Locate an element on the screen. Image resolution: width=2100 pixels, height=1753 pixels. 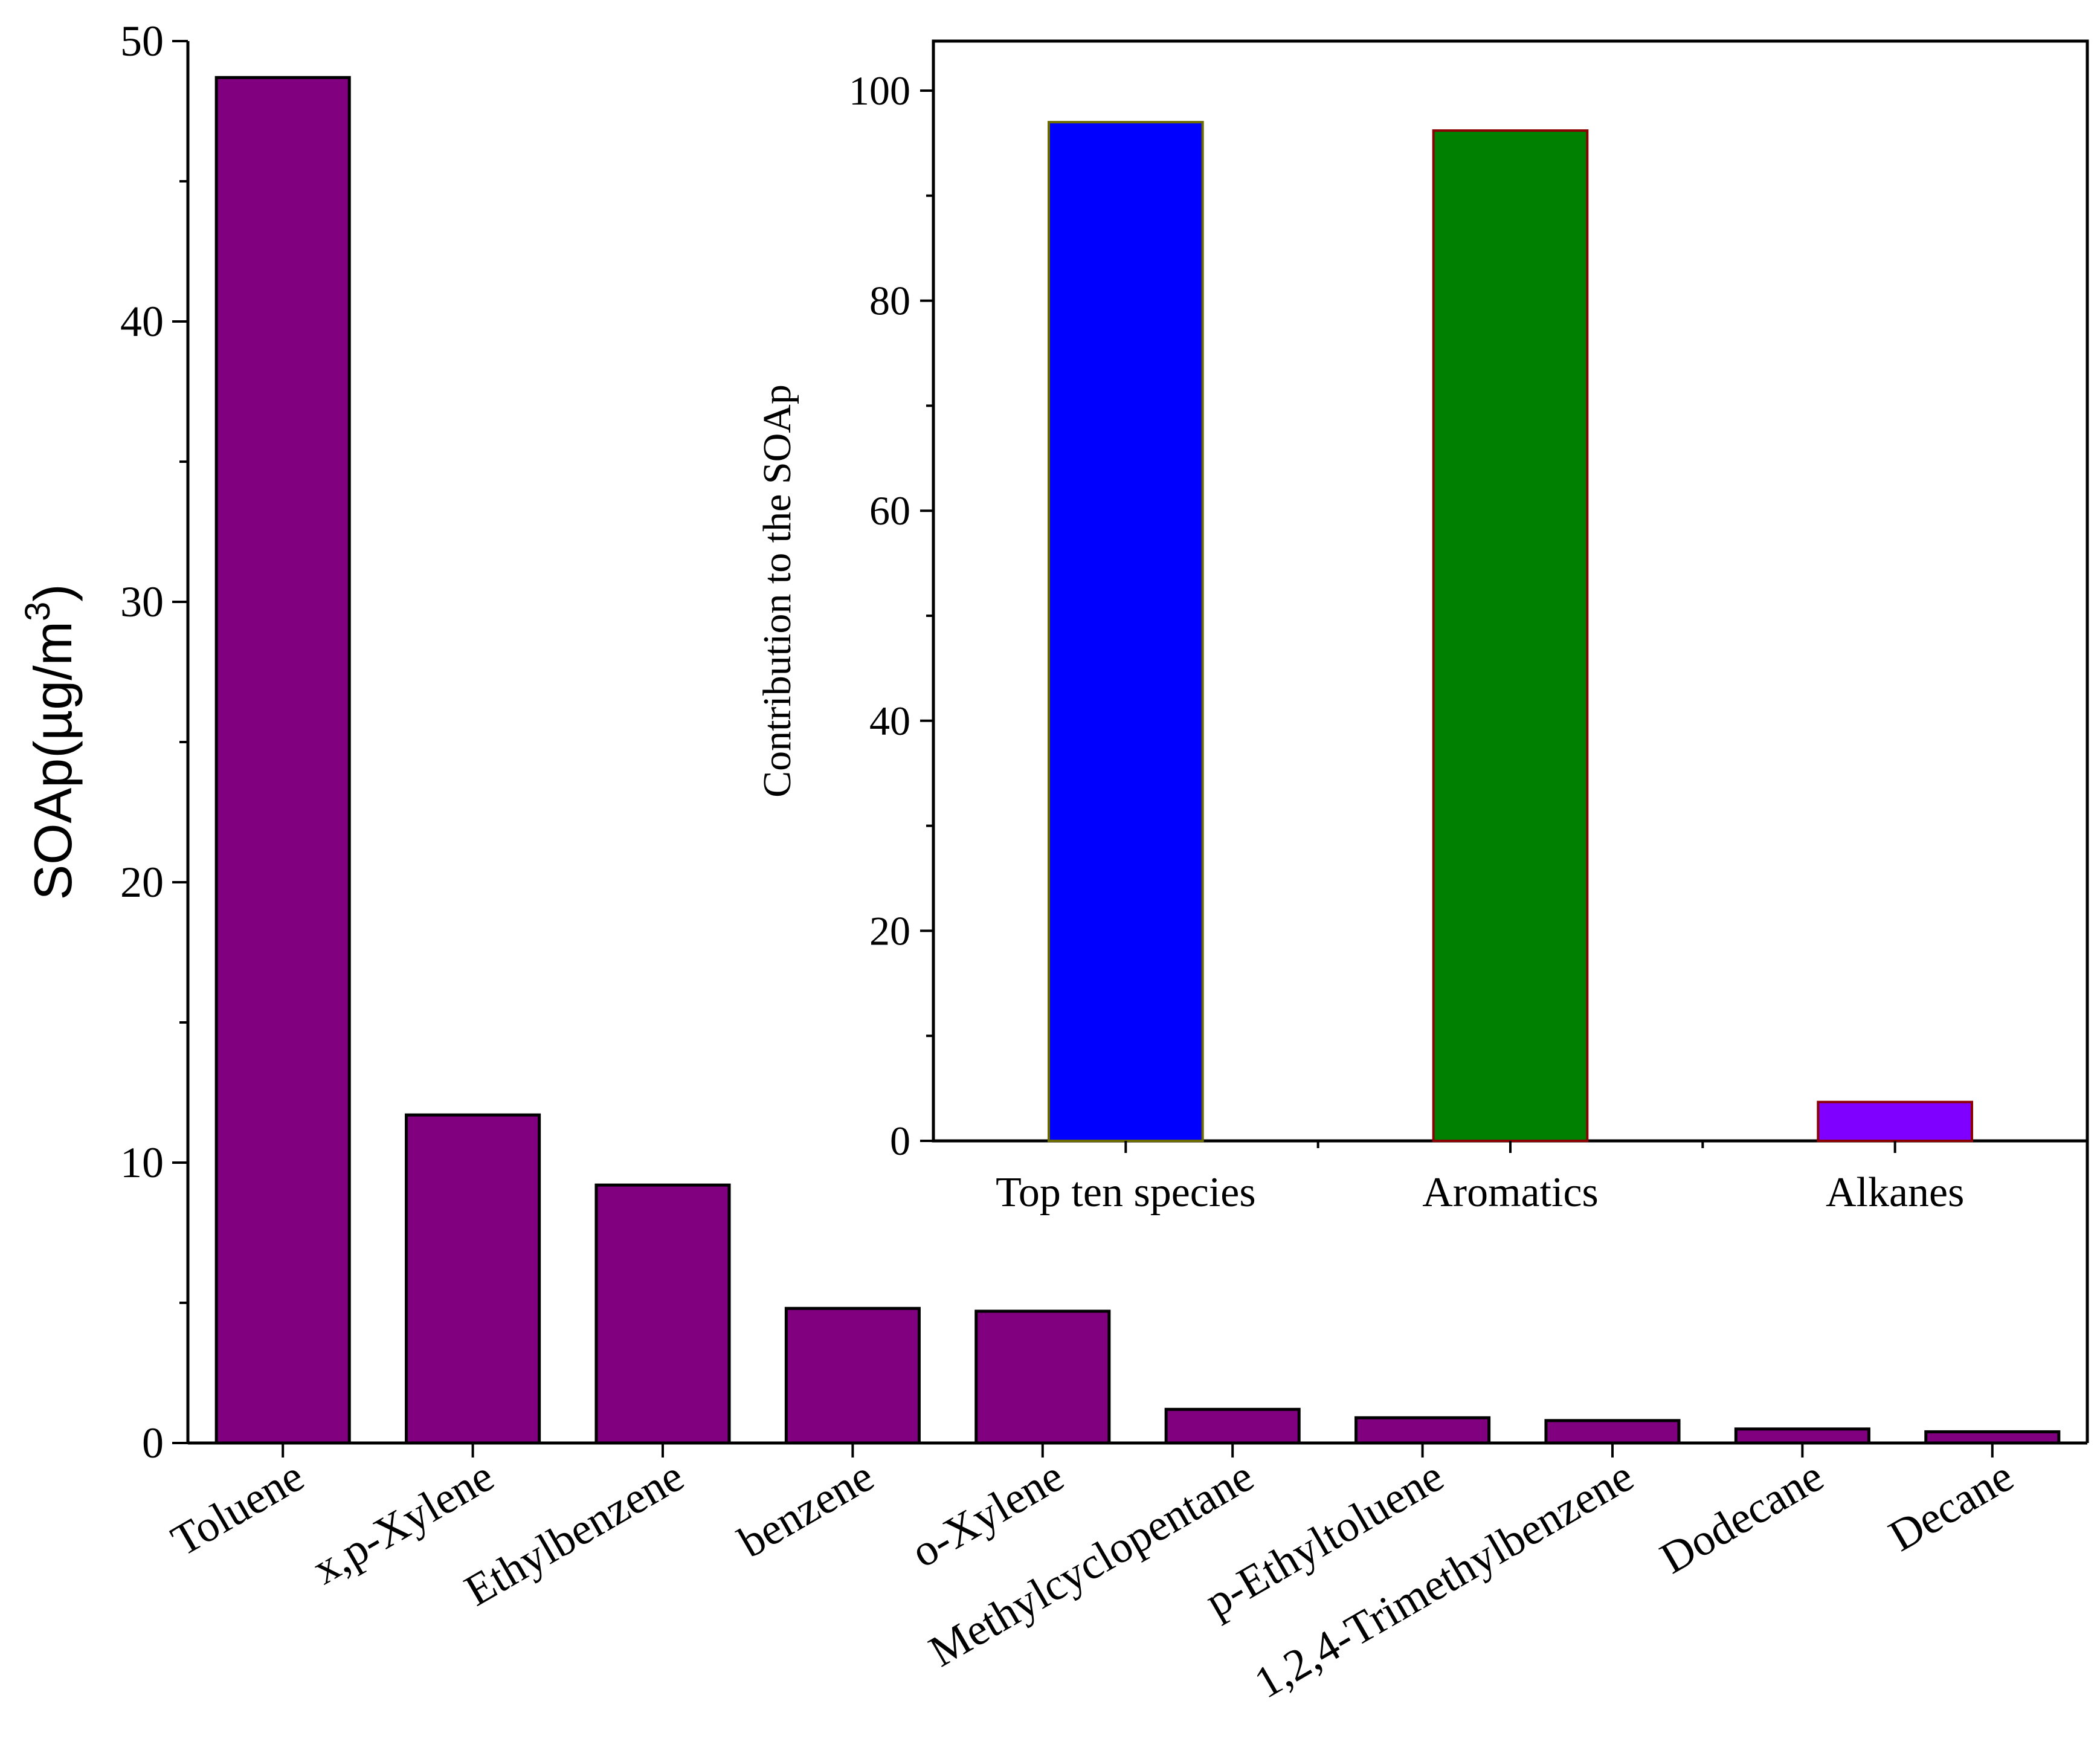
main-x-tick-label: benzene is located at coordinates (806, 1509).